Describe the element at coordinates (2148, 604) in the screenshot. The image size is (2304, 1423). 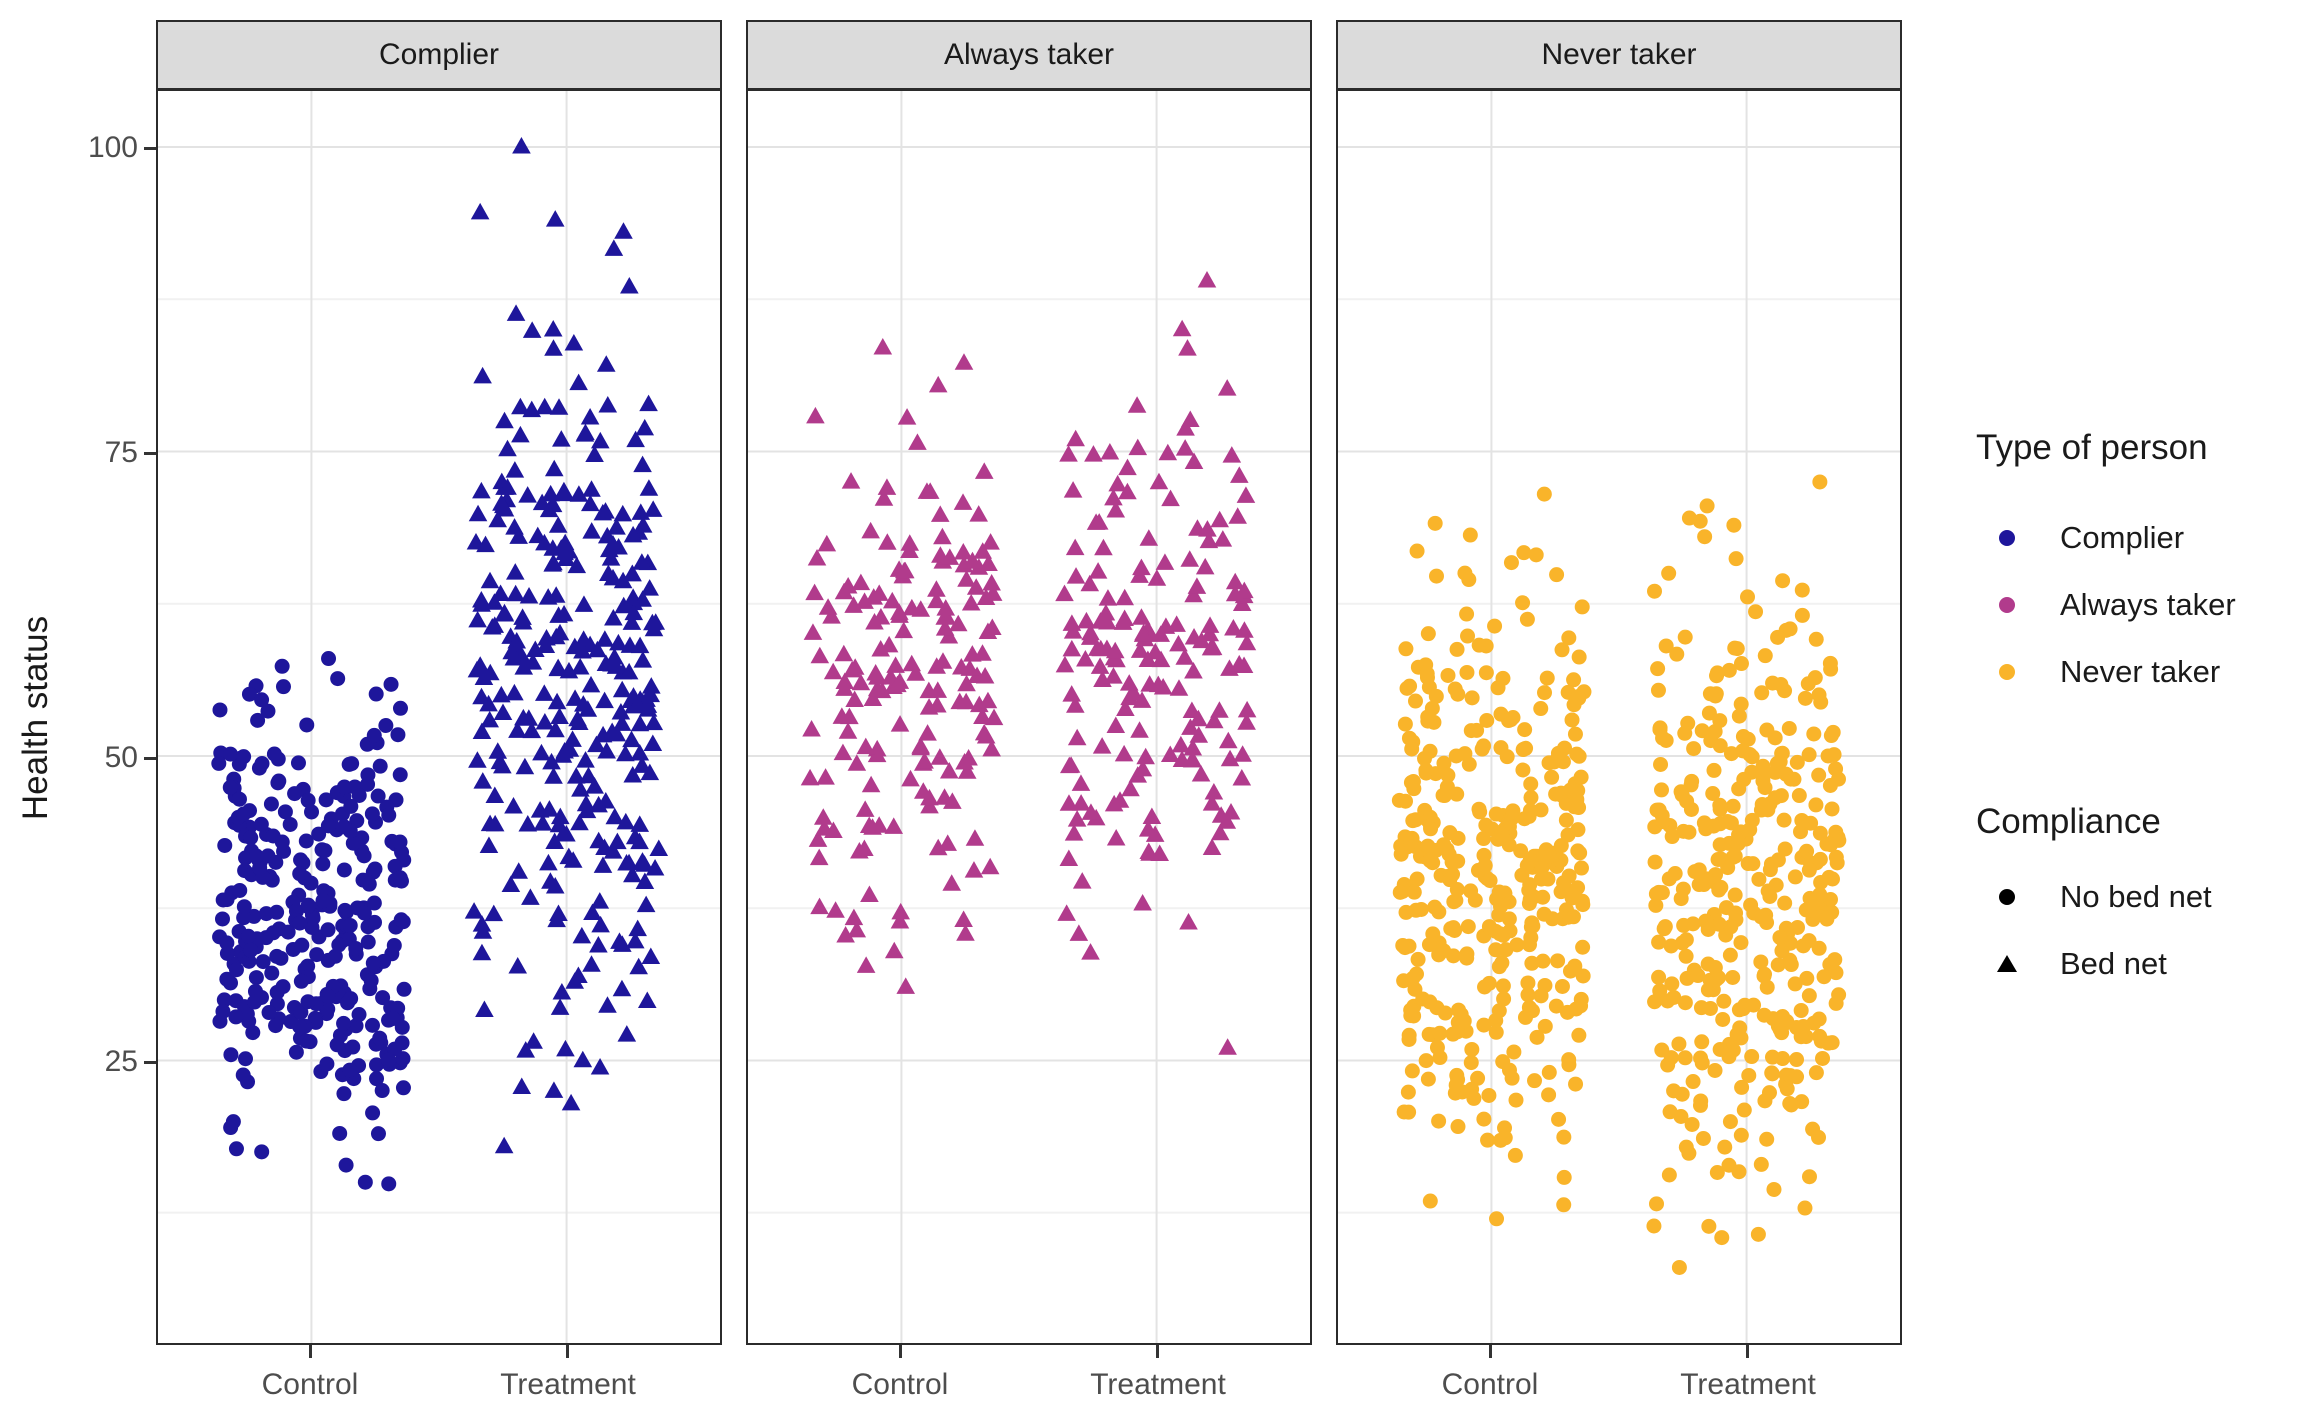
I see `legend-item-label: Always taker` at that location.